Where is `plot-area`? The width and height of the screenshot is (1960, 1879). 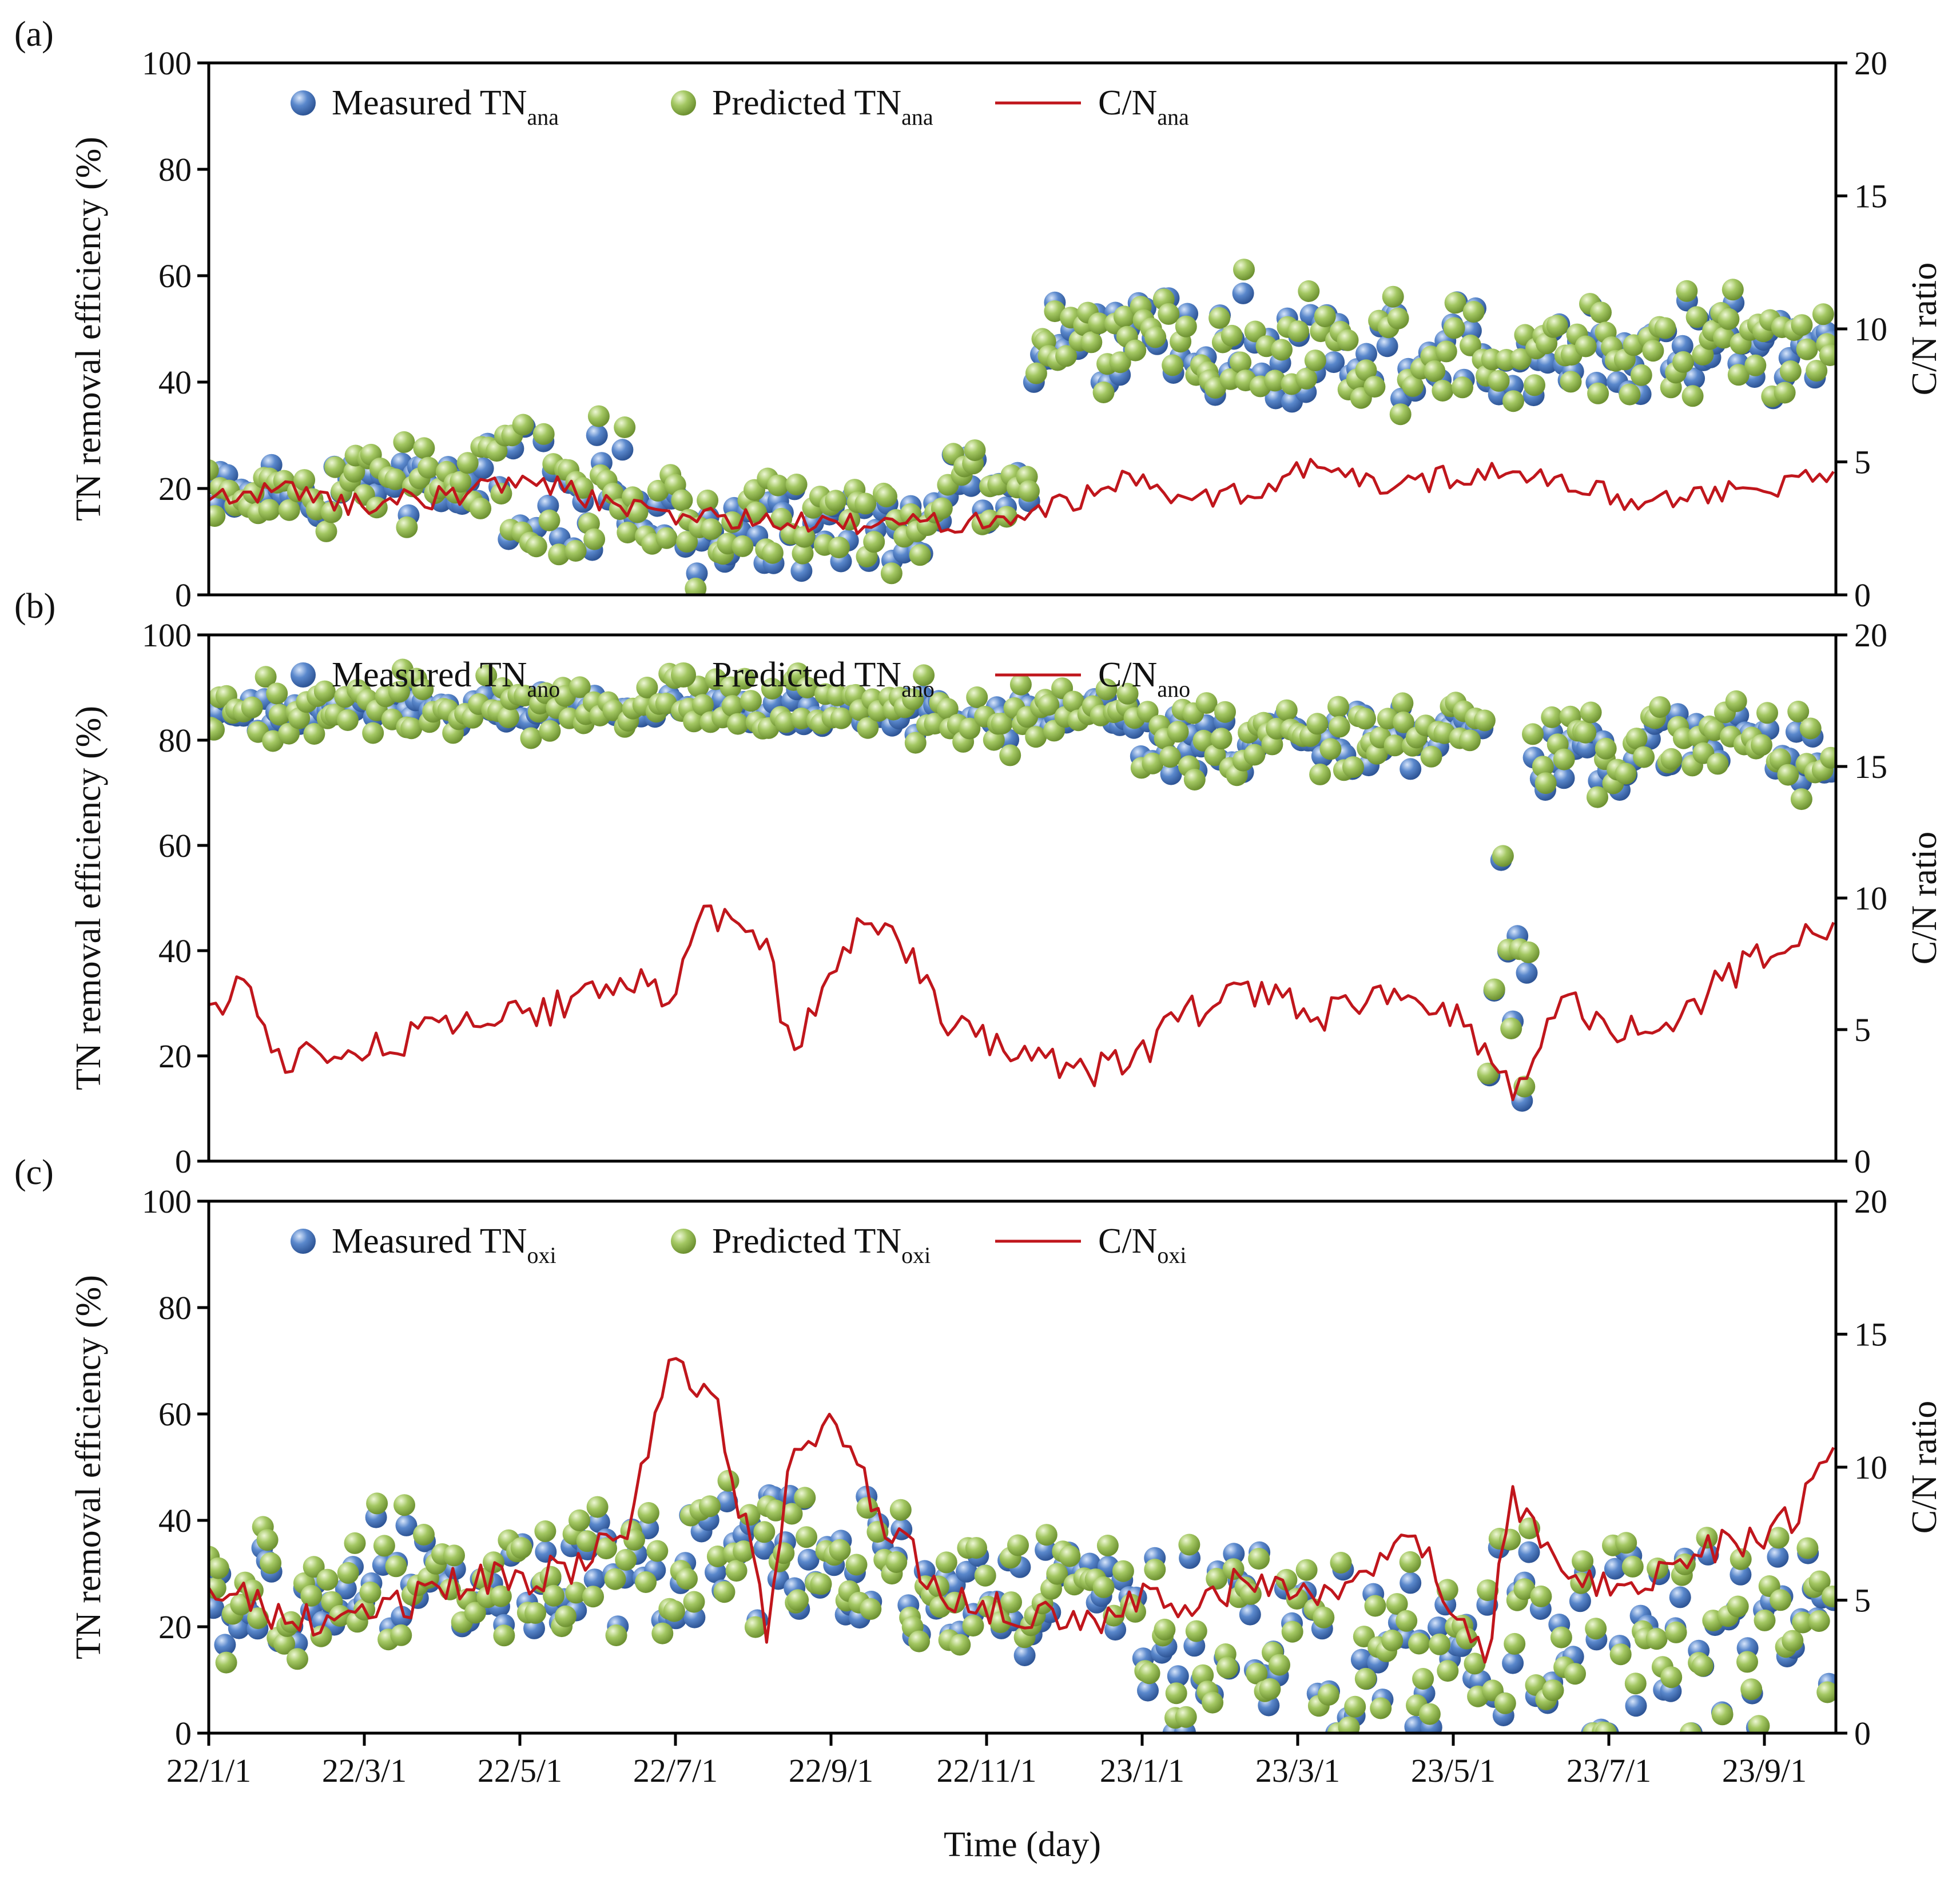 plot-area is located at coordinates (1022, 427).